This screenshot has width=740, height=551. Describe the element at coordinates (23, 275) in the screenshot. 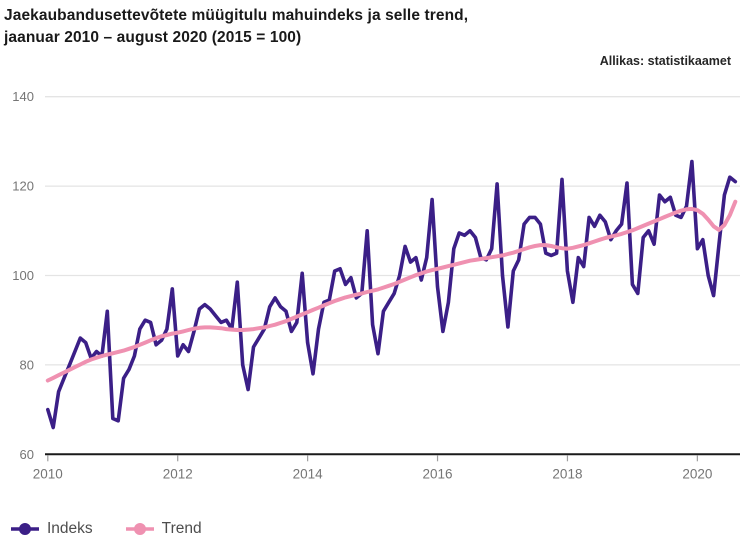

I see `y-axis-tick-label: 100` at that location.